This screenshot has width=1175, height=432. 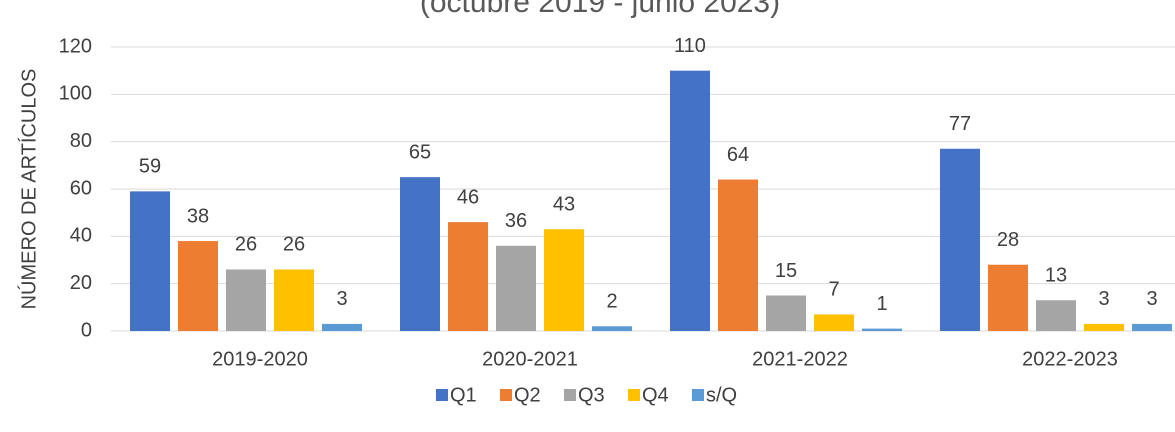 I want to click on y-tick-label: 0, so click(x=86, y=330).